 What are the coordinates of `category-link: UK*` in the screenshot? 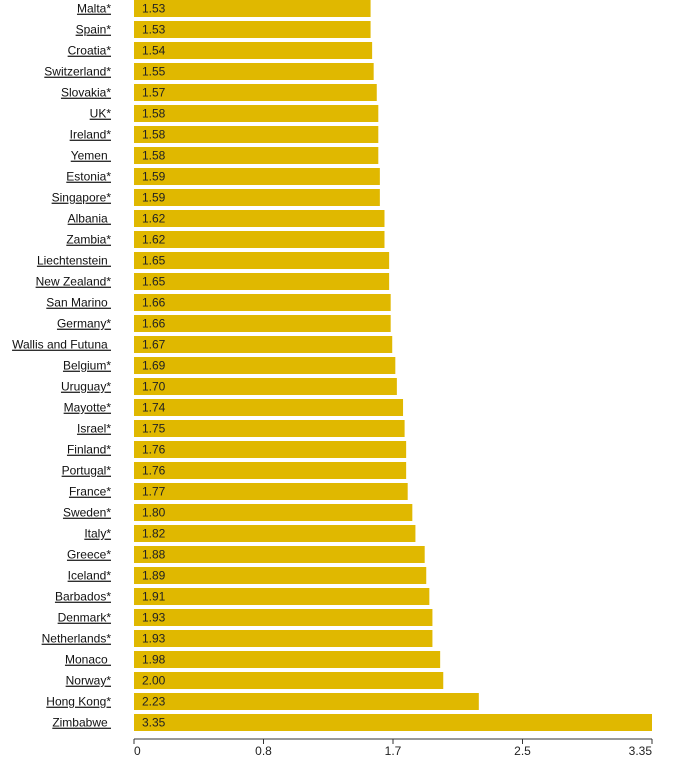 It's located at (101, 114).